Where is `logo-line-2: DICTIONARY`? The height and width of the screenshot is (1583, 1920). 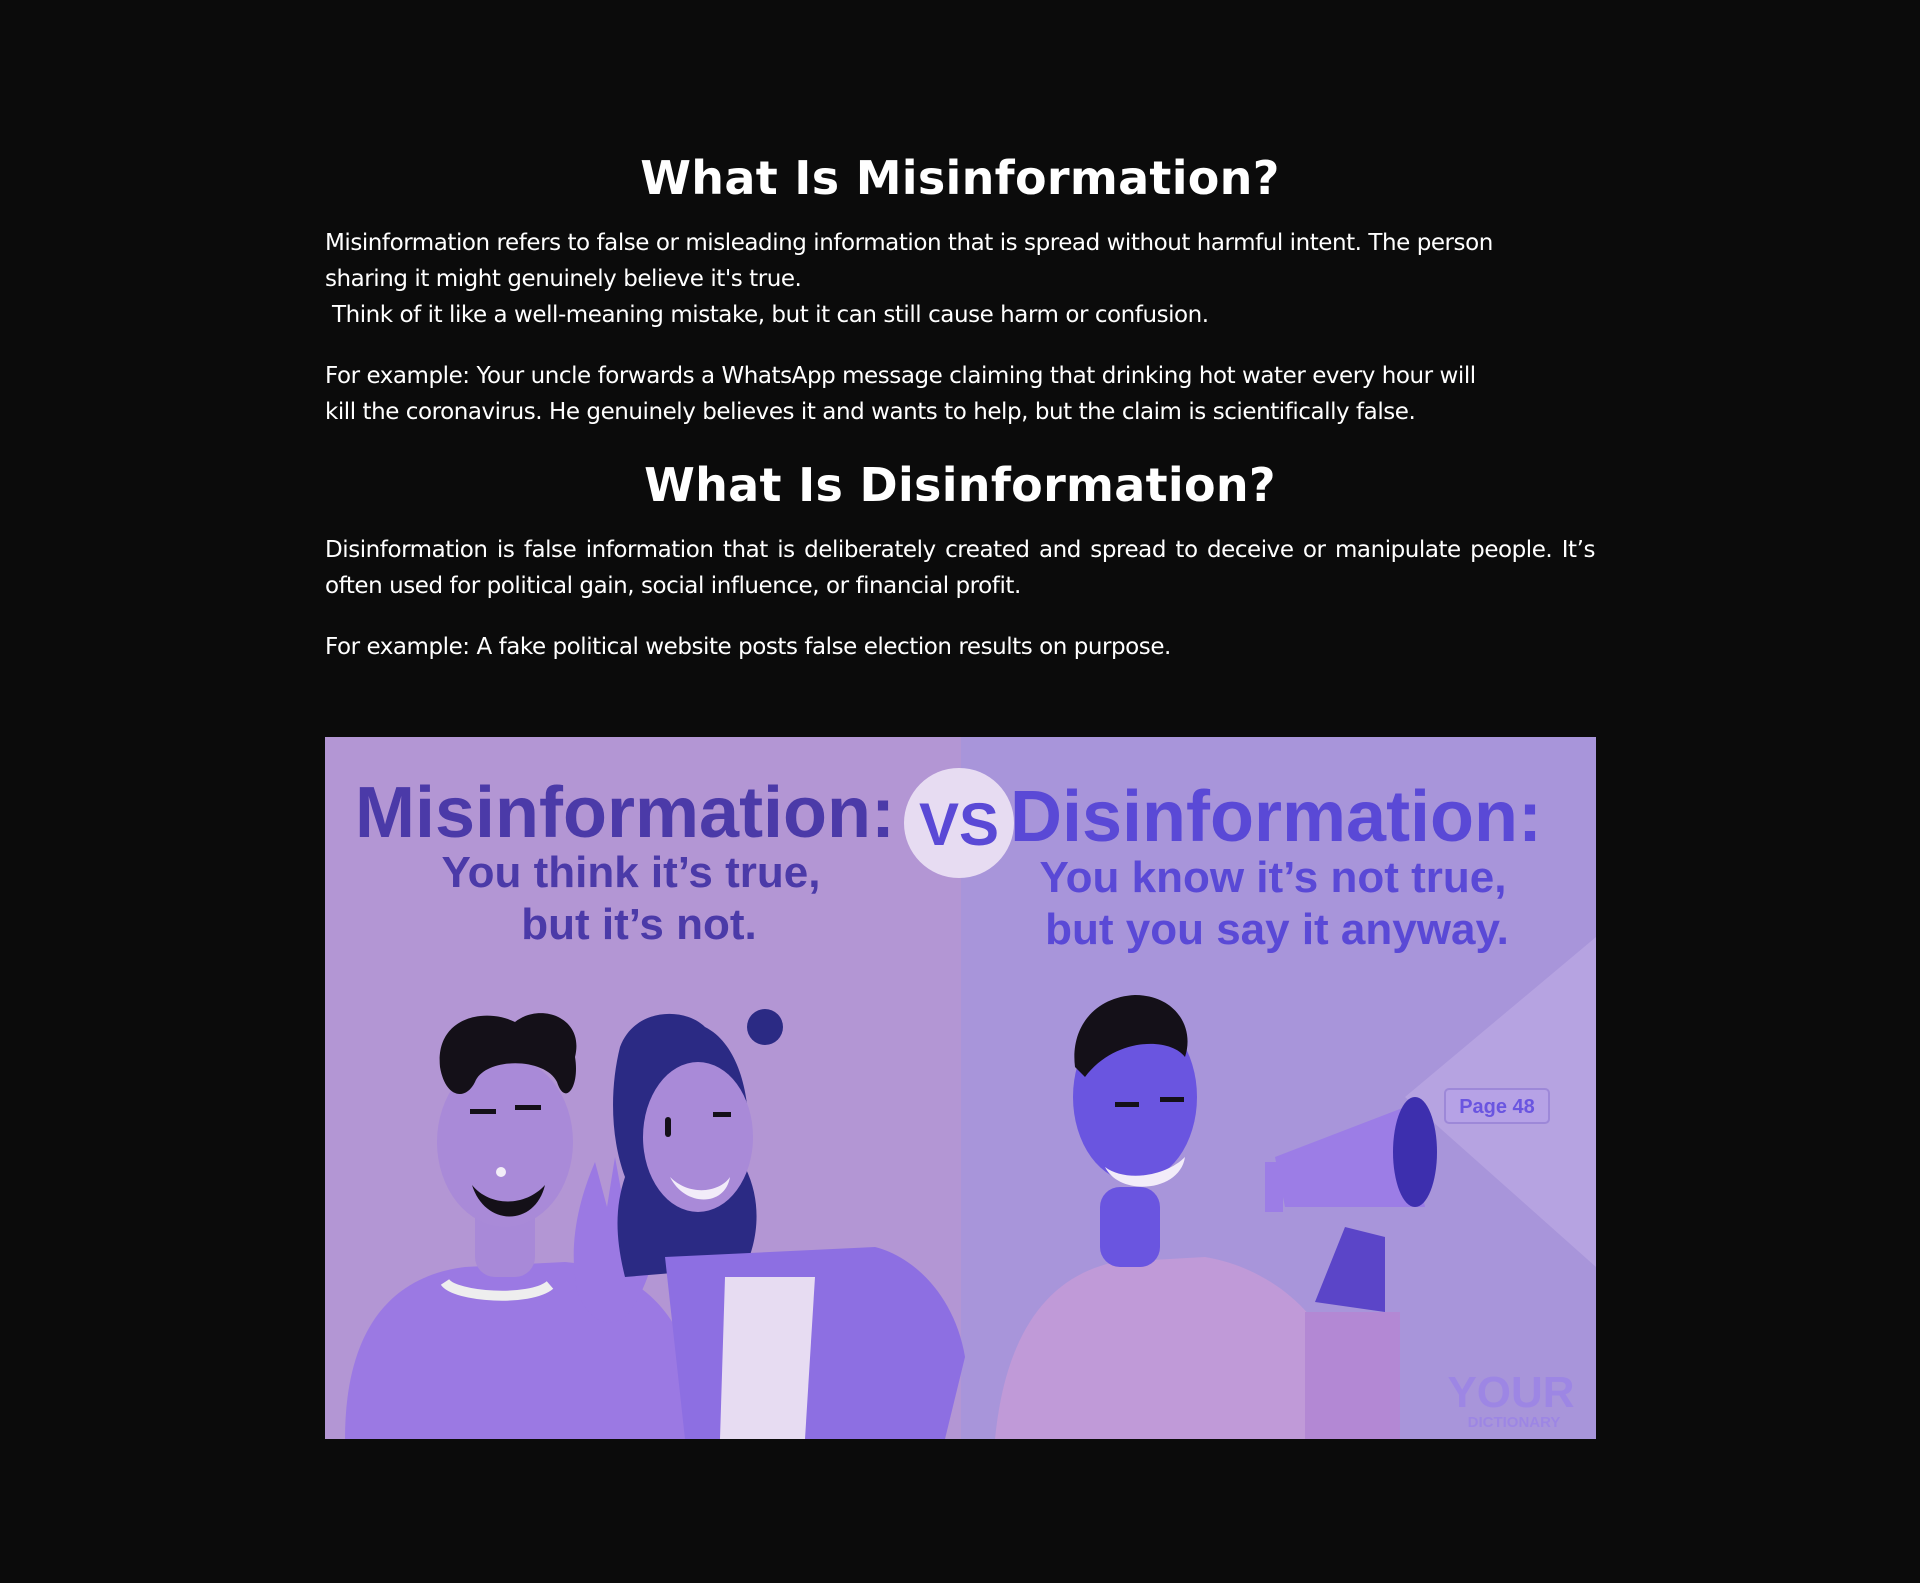
logo-line-2: DICTIONARY is located at coordinates (1514, 1422).